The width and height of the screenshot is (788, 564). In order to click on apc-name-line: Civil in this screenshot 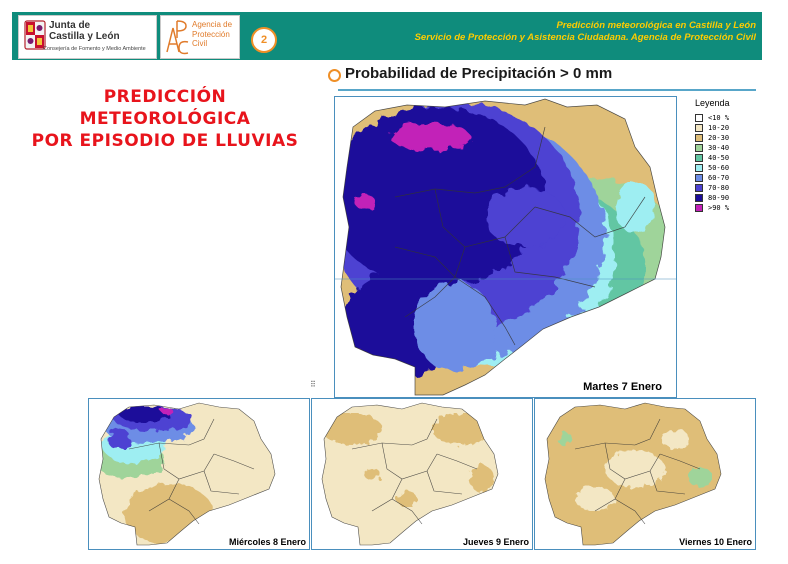, I will do `click(200, 43)`.